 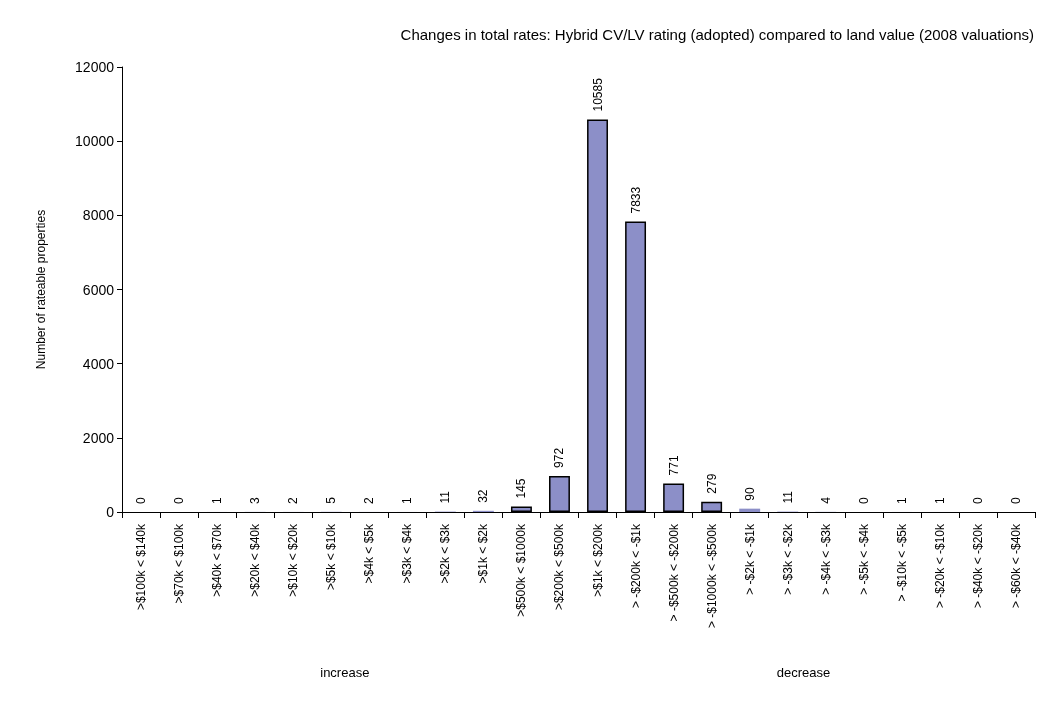 What do you see at coordinates (863, 559) in the screenshot?
I see `x-tick-label: > -$5k < -$4k` at bounding box center [863, 559].